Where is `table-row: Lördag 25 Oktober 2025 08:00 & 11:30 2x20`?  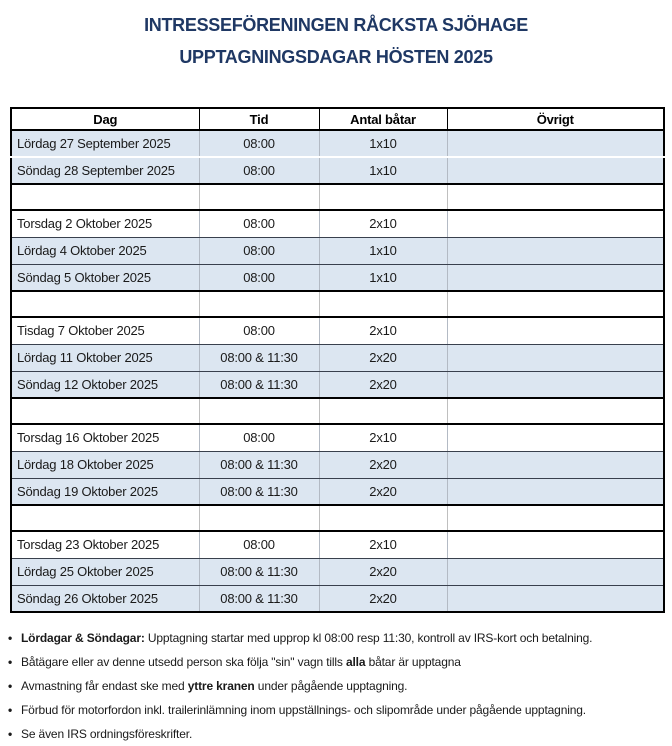 table-row: Lördag 25 Oktober 2025 08:00 & 11:30 2x20 is located at coordinates (337, 572).